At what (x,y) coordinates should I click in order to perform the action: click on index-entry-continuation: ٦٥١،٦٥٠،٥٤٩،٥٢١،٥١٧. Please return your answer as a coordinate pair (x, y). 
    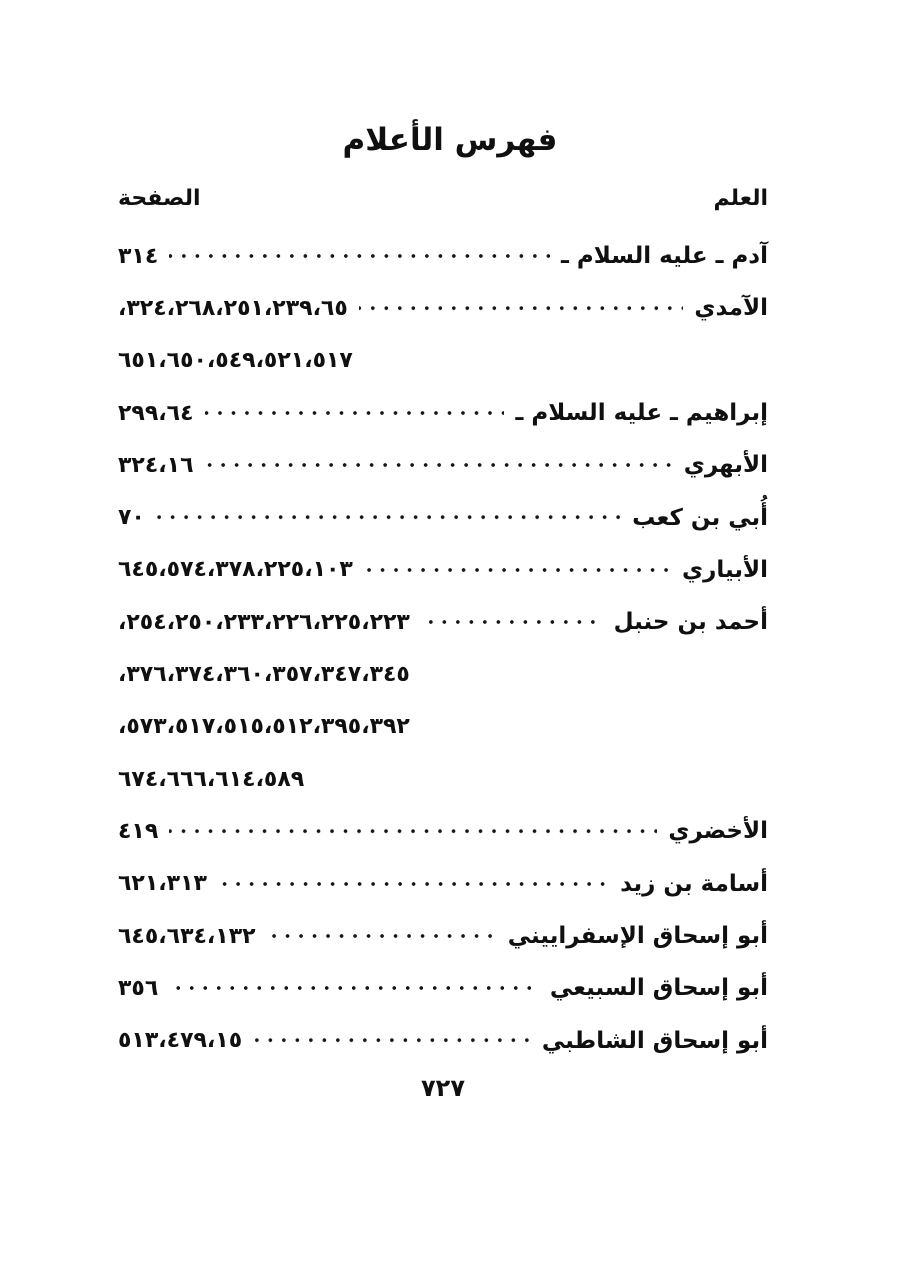
    Looking at the image, I should click on (443, 361).